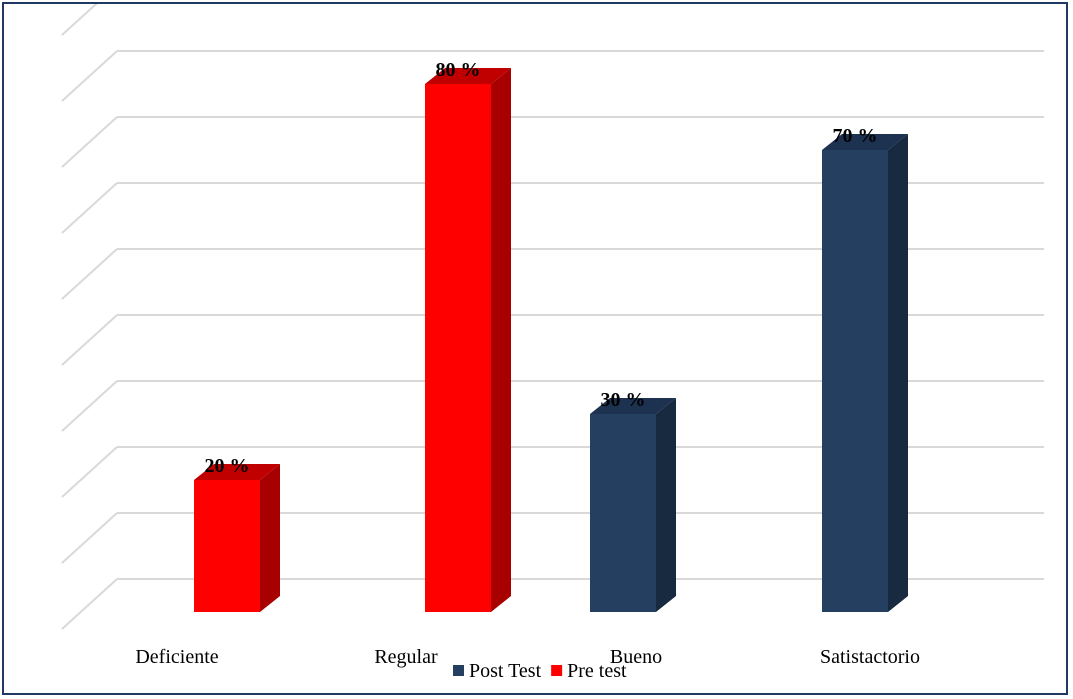 This screenshot has height=699, width=1073. I want to click on x-tick-label: Regular, so click(406, 657).